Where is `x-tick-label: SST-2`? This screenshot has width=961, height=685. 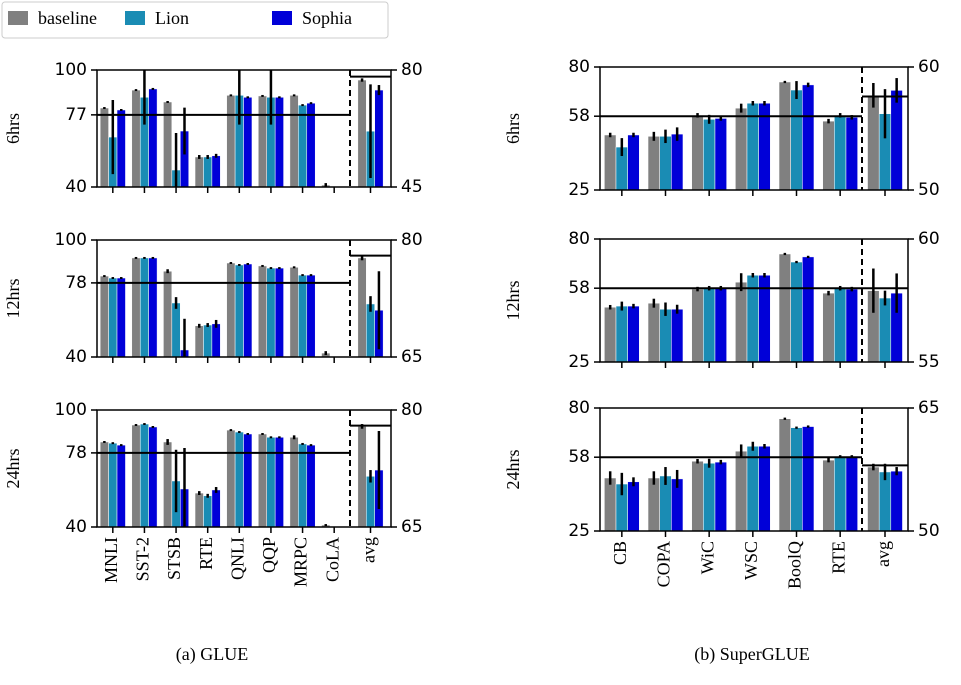
x-tick-label: SST-2 is located at coordinates (143, 559).